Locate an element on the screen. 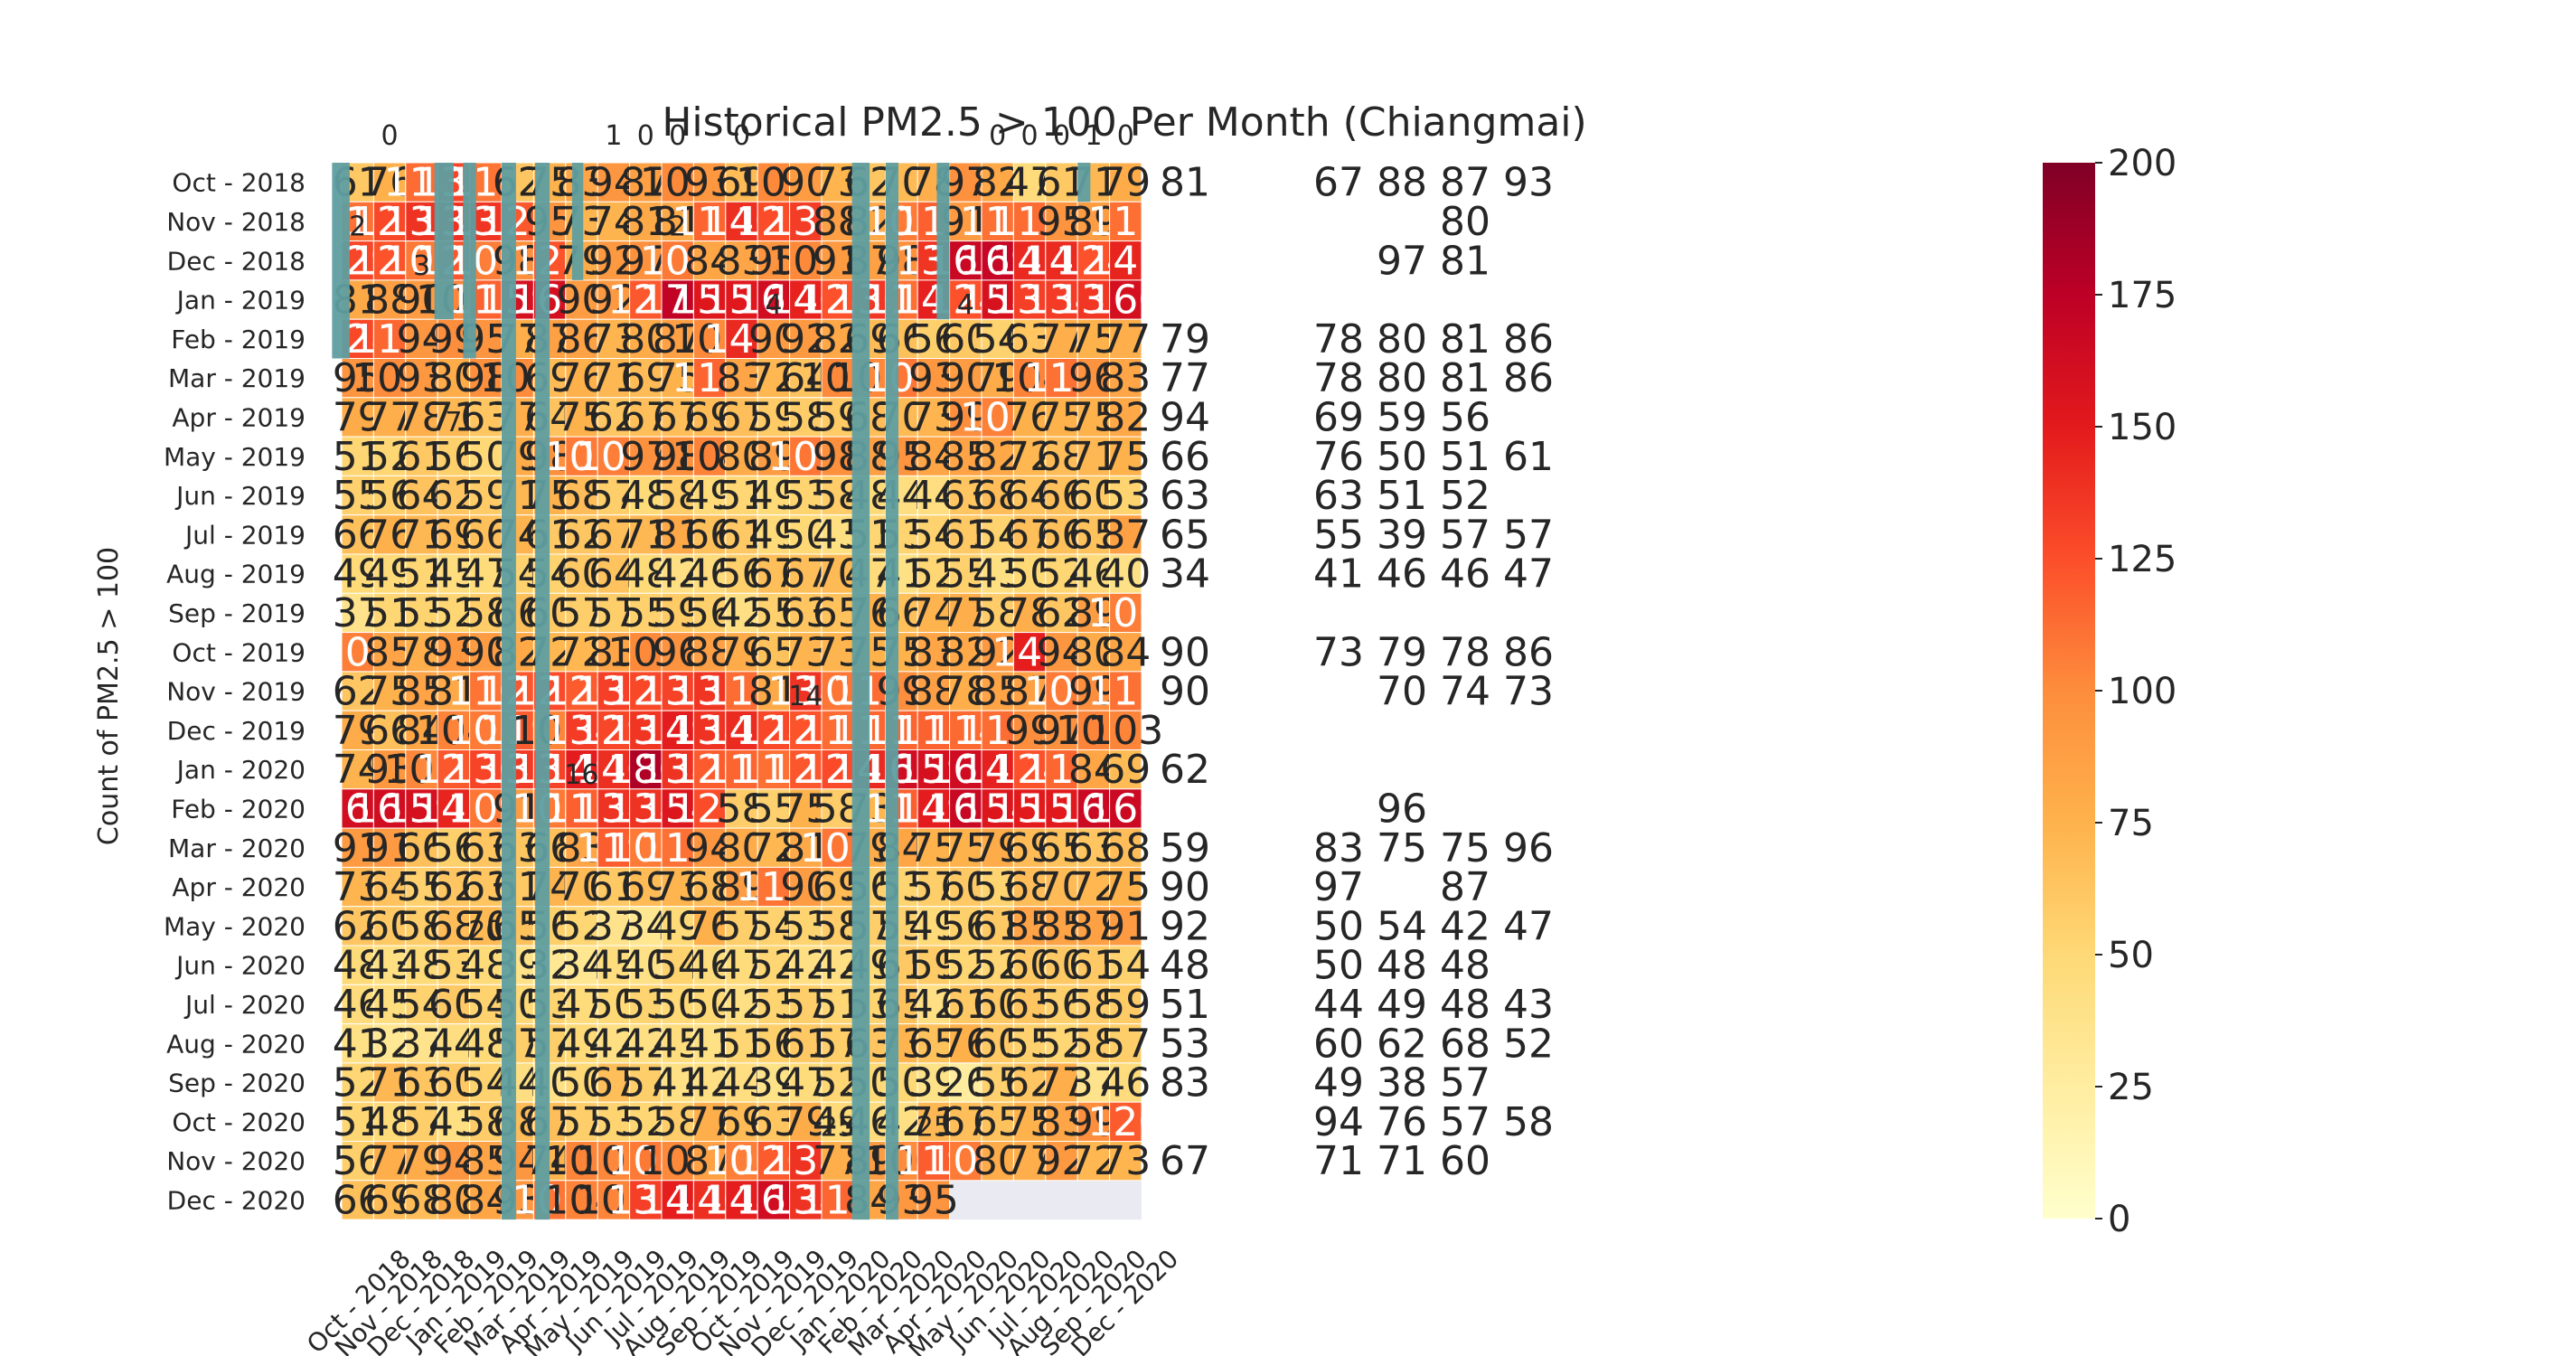 The width and height of the screenshot is (2576, 1356). colorbar-tick-label: 175 is located at coordinates (2142, 295).